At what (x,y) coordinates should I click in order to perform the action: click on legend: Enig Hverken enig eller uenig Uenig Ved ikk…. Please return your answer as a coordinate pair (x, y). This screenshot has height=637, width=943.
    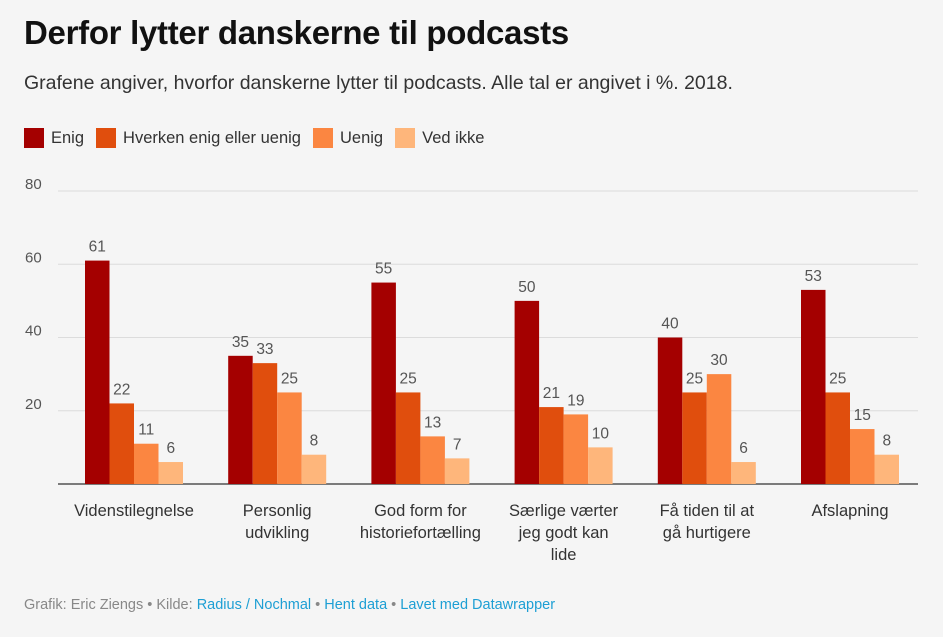
    Looking at the image, I should click on (260, 138).